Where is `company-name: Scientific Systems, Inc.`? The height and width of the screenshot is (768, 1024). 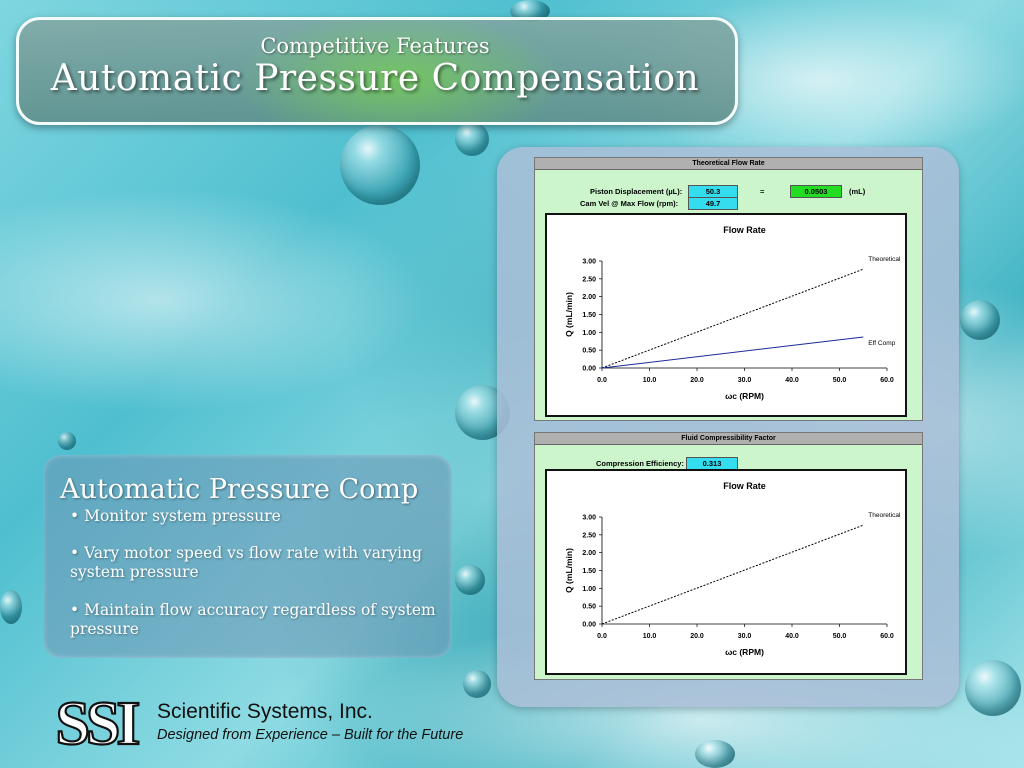 company-name: Scientific Systems, Inc. is located at coordinates (265, 711).